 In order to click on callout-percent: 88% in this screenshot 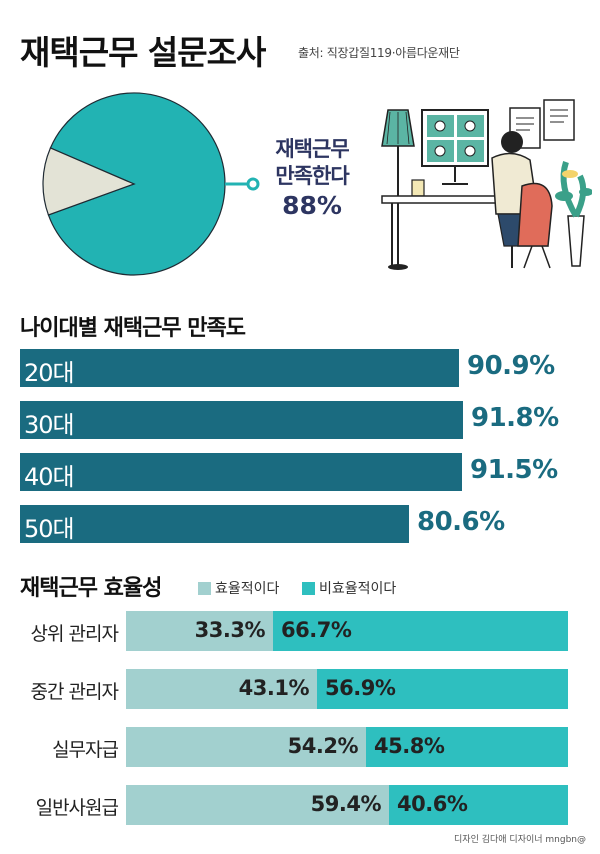, I will do `click(312, 205)`.